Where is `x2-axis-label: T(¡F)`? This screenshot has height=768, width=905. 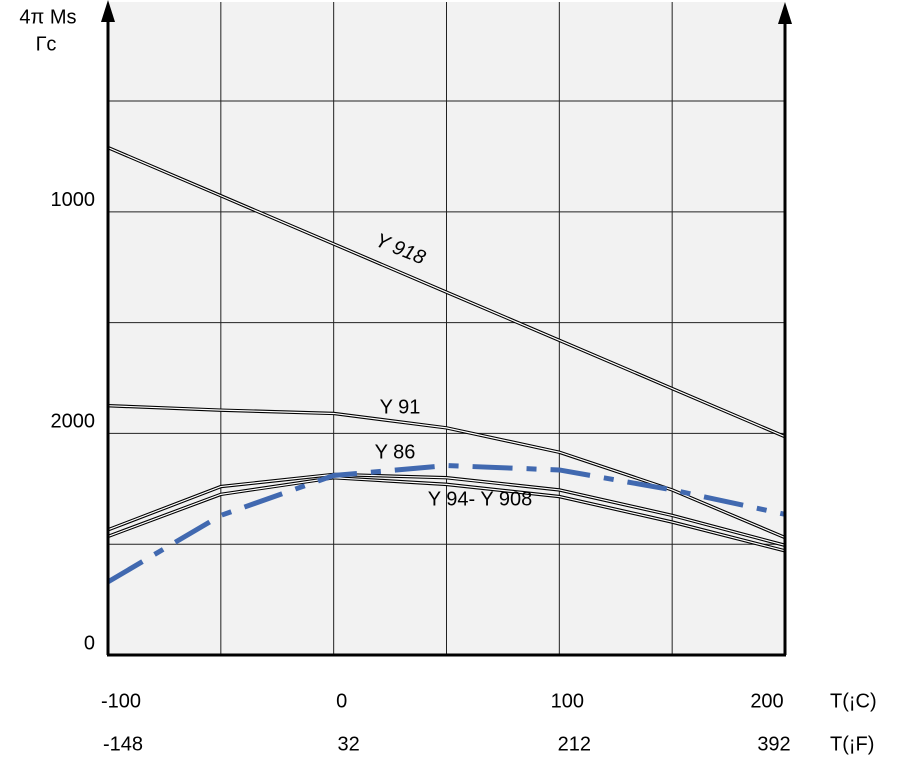 x2-axis-label: T(¡F) is located at coordinates (852, 744).